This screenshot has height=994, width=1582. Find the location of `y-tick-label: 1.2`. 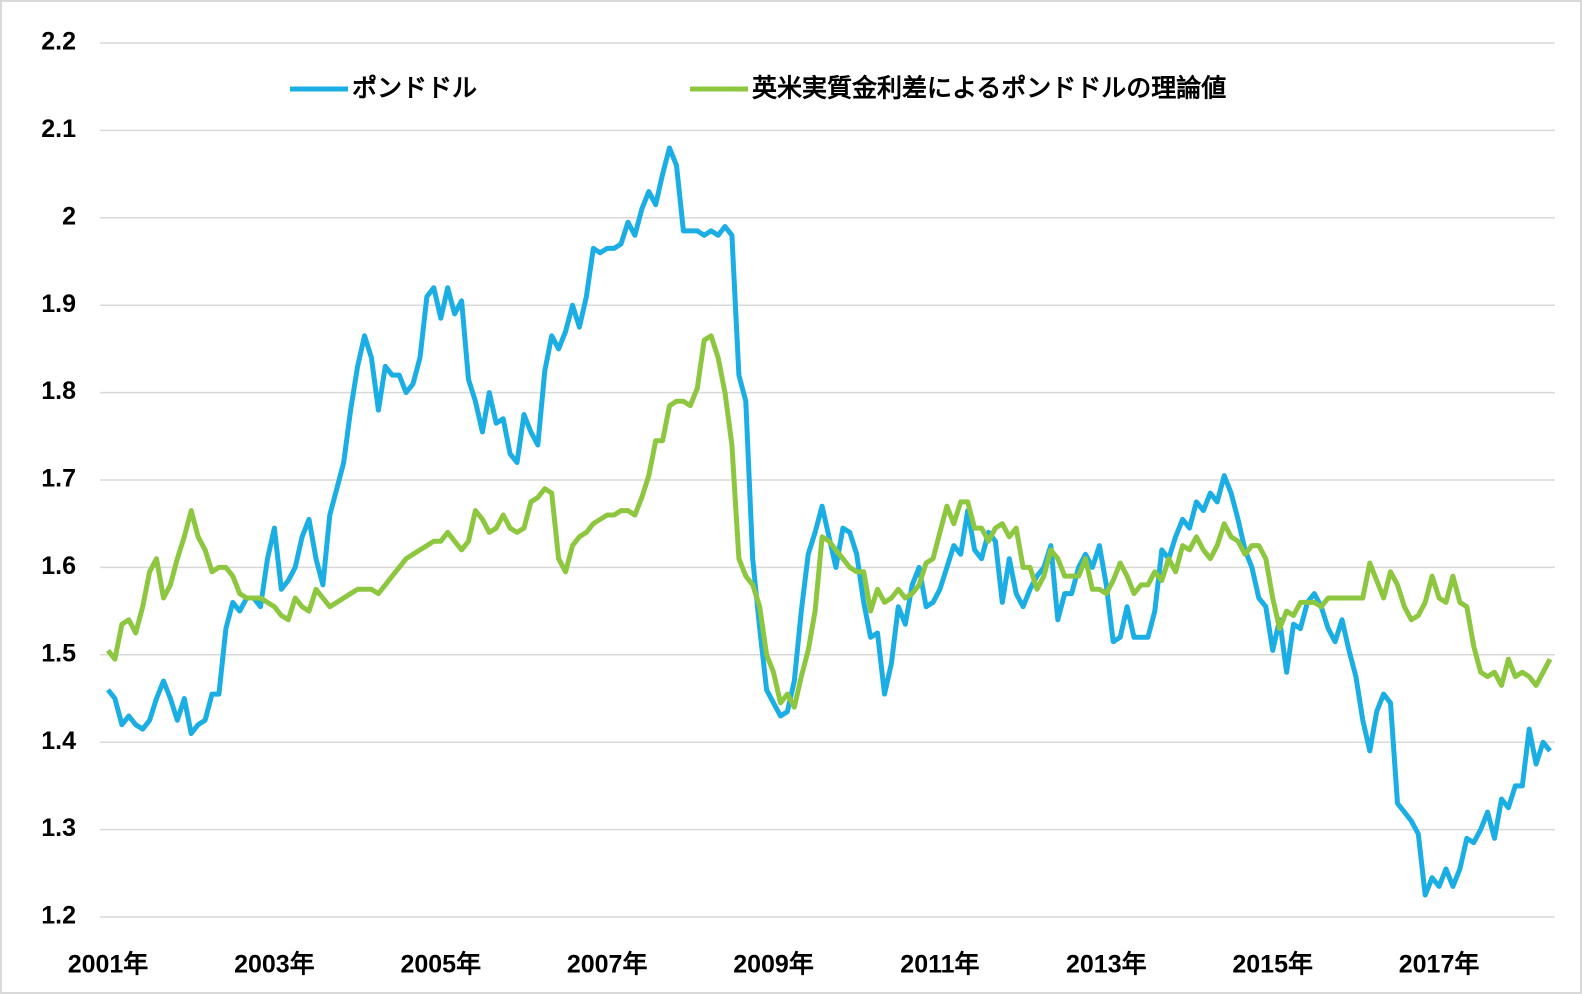

y-tick-label: 1.2 is located at coordinates (58, 916).